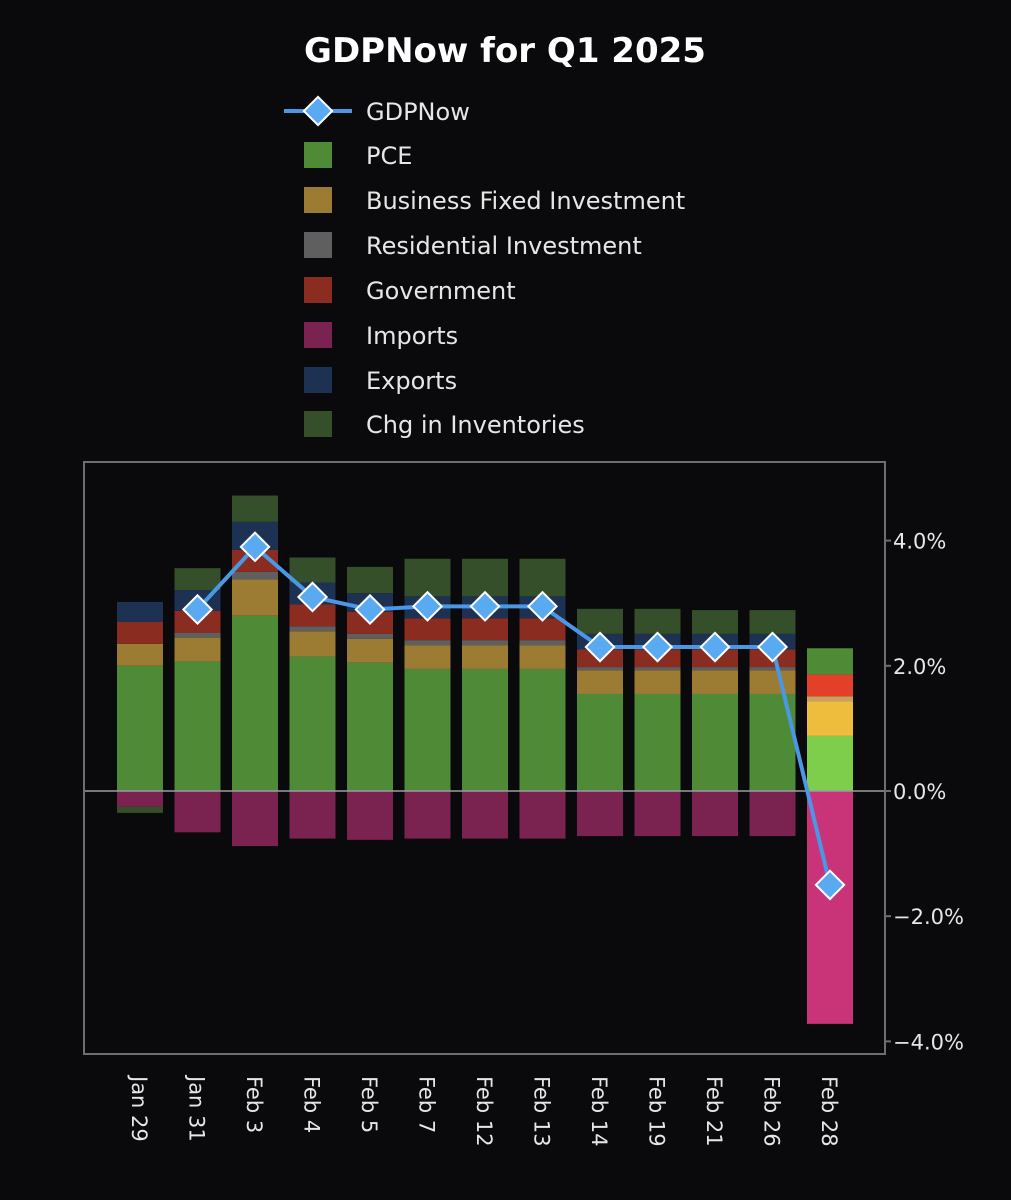 The width and height of the screenshot is (1011, 1200). What do you see at coordinates (318, 200) in the screenshot?
I see `legend-swatch-business-fixed-investment` at bounding box center [318, 200].